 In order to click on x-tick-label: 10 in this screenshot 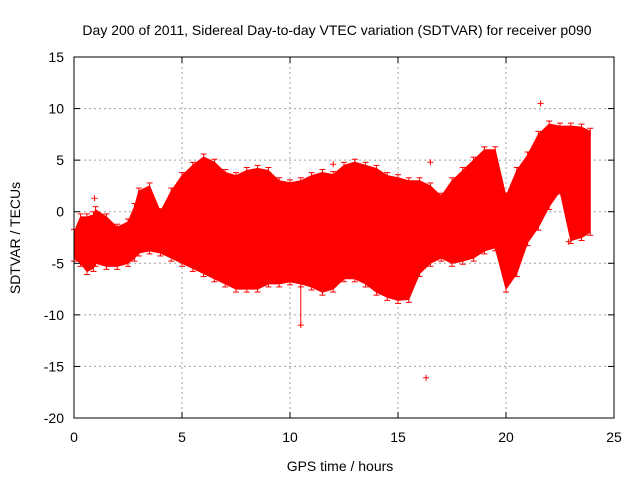, I will do `click(290, 437)`.